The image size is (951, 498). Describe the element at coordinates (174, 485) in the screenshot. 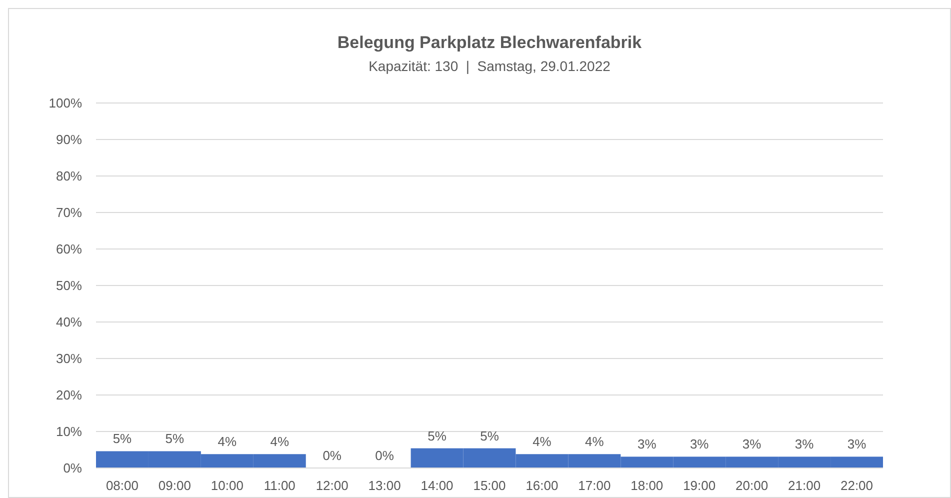

I see `x-tick-label: 09:00` at that location.